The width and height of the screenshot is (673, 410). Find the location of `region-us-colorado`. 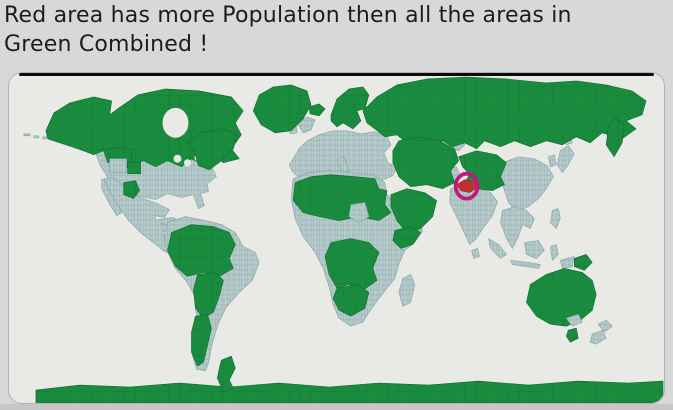

region-us-colorado is located at coordinates (134, 168).